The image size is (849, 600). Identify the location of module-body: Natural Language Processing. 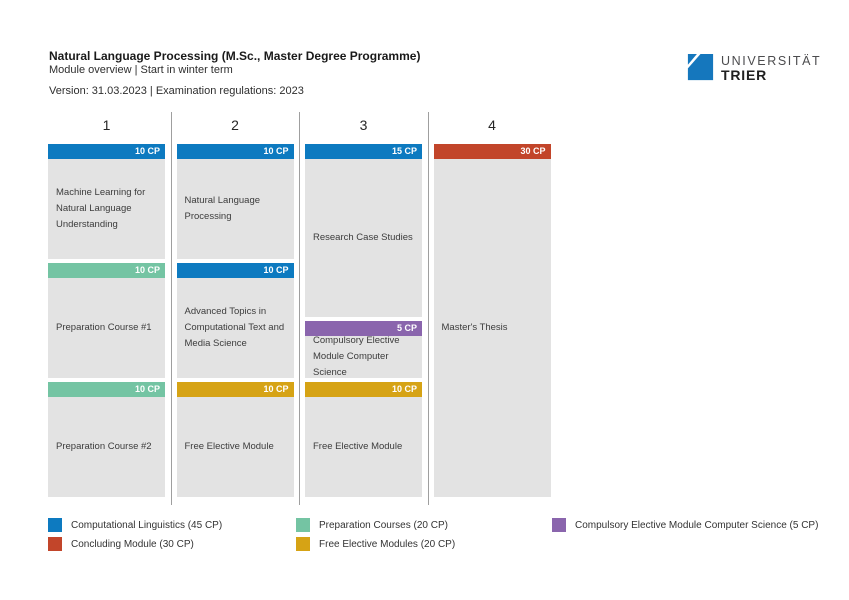
(235, 209).